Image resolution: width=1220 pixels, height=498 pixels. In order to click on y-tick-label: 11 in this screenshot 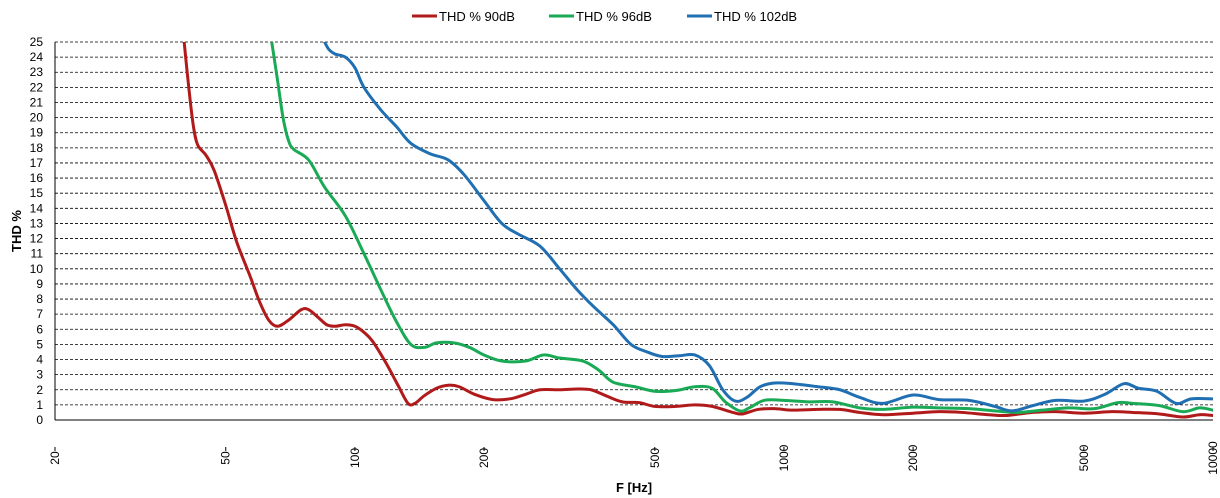, I will do `click(37, 254)`.